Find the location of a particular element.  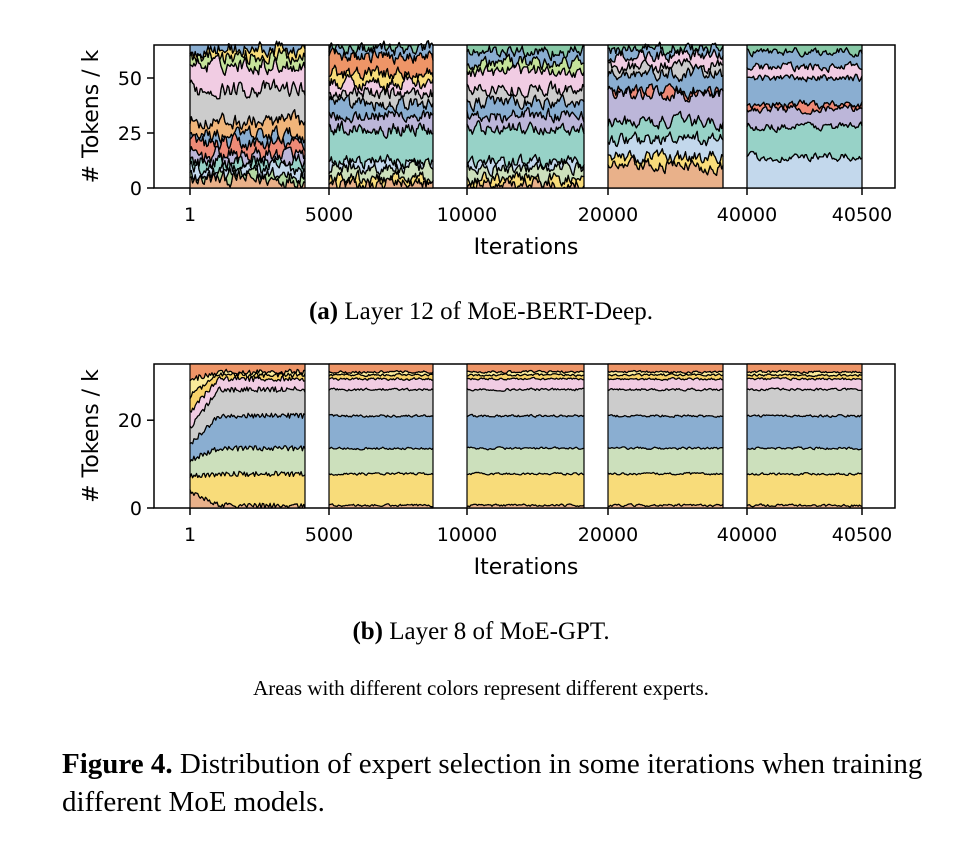

panel-b-label: (b) is located at coordinates (367, 631).